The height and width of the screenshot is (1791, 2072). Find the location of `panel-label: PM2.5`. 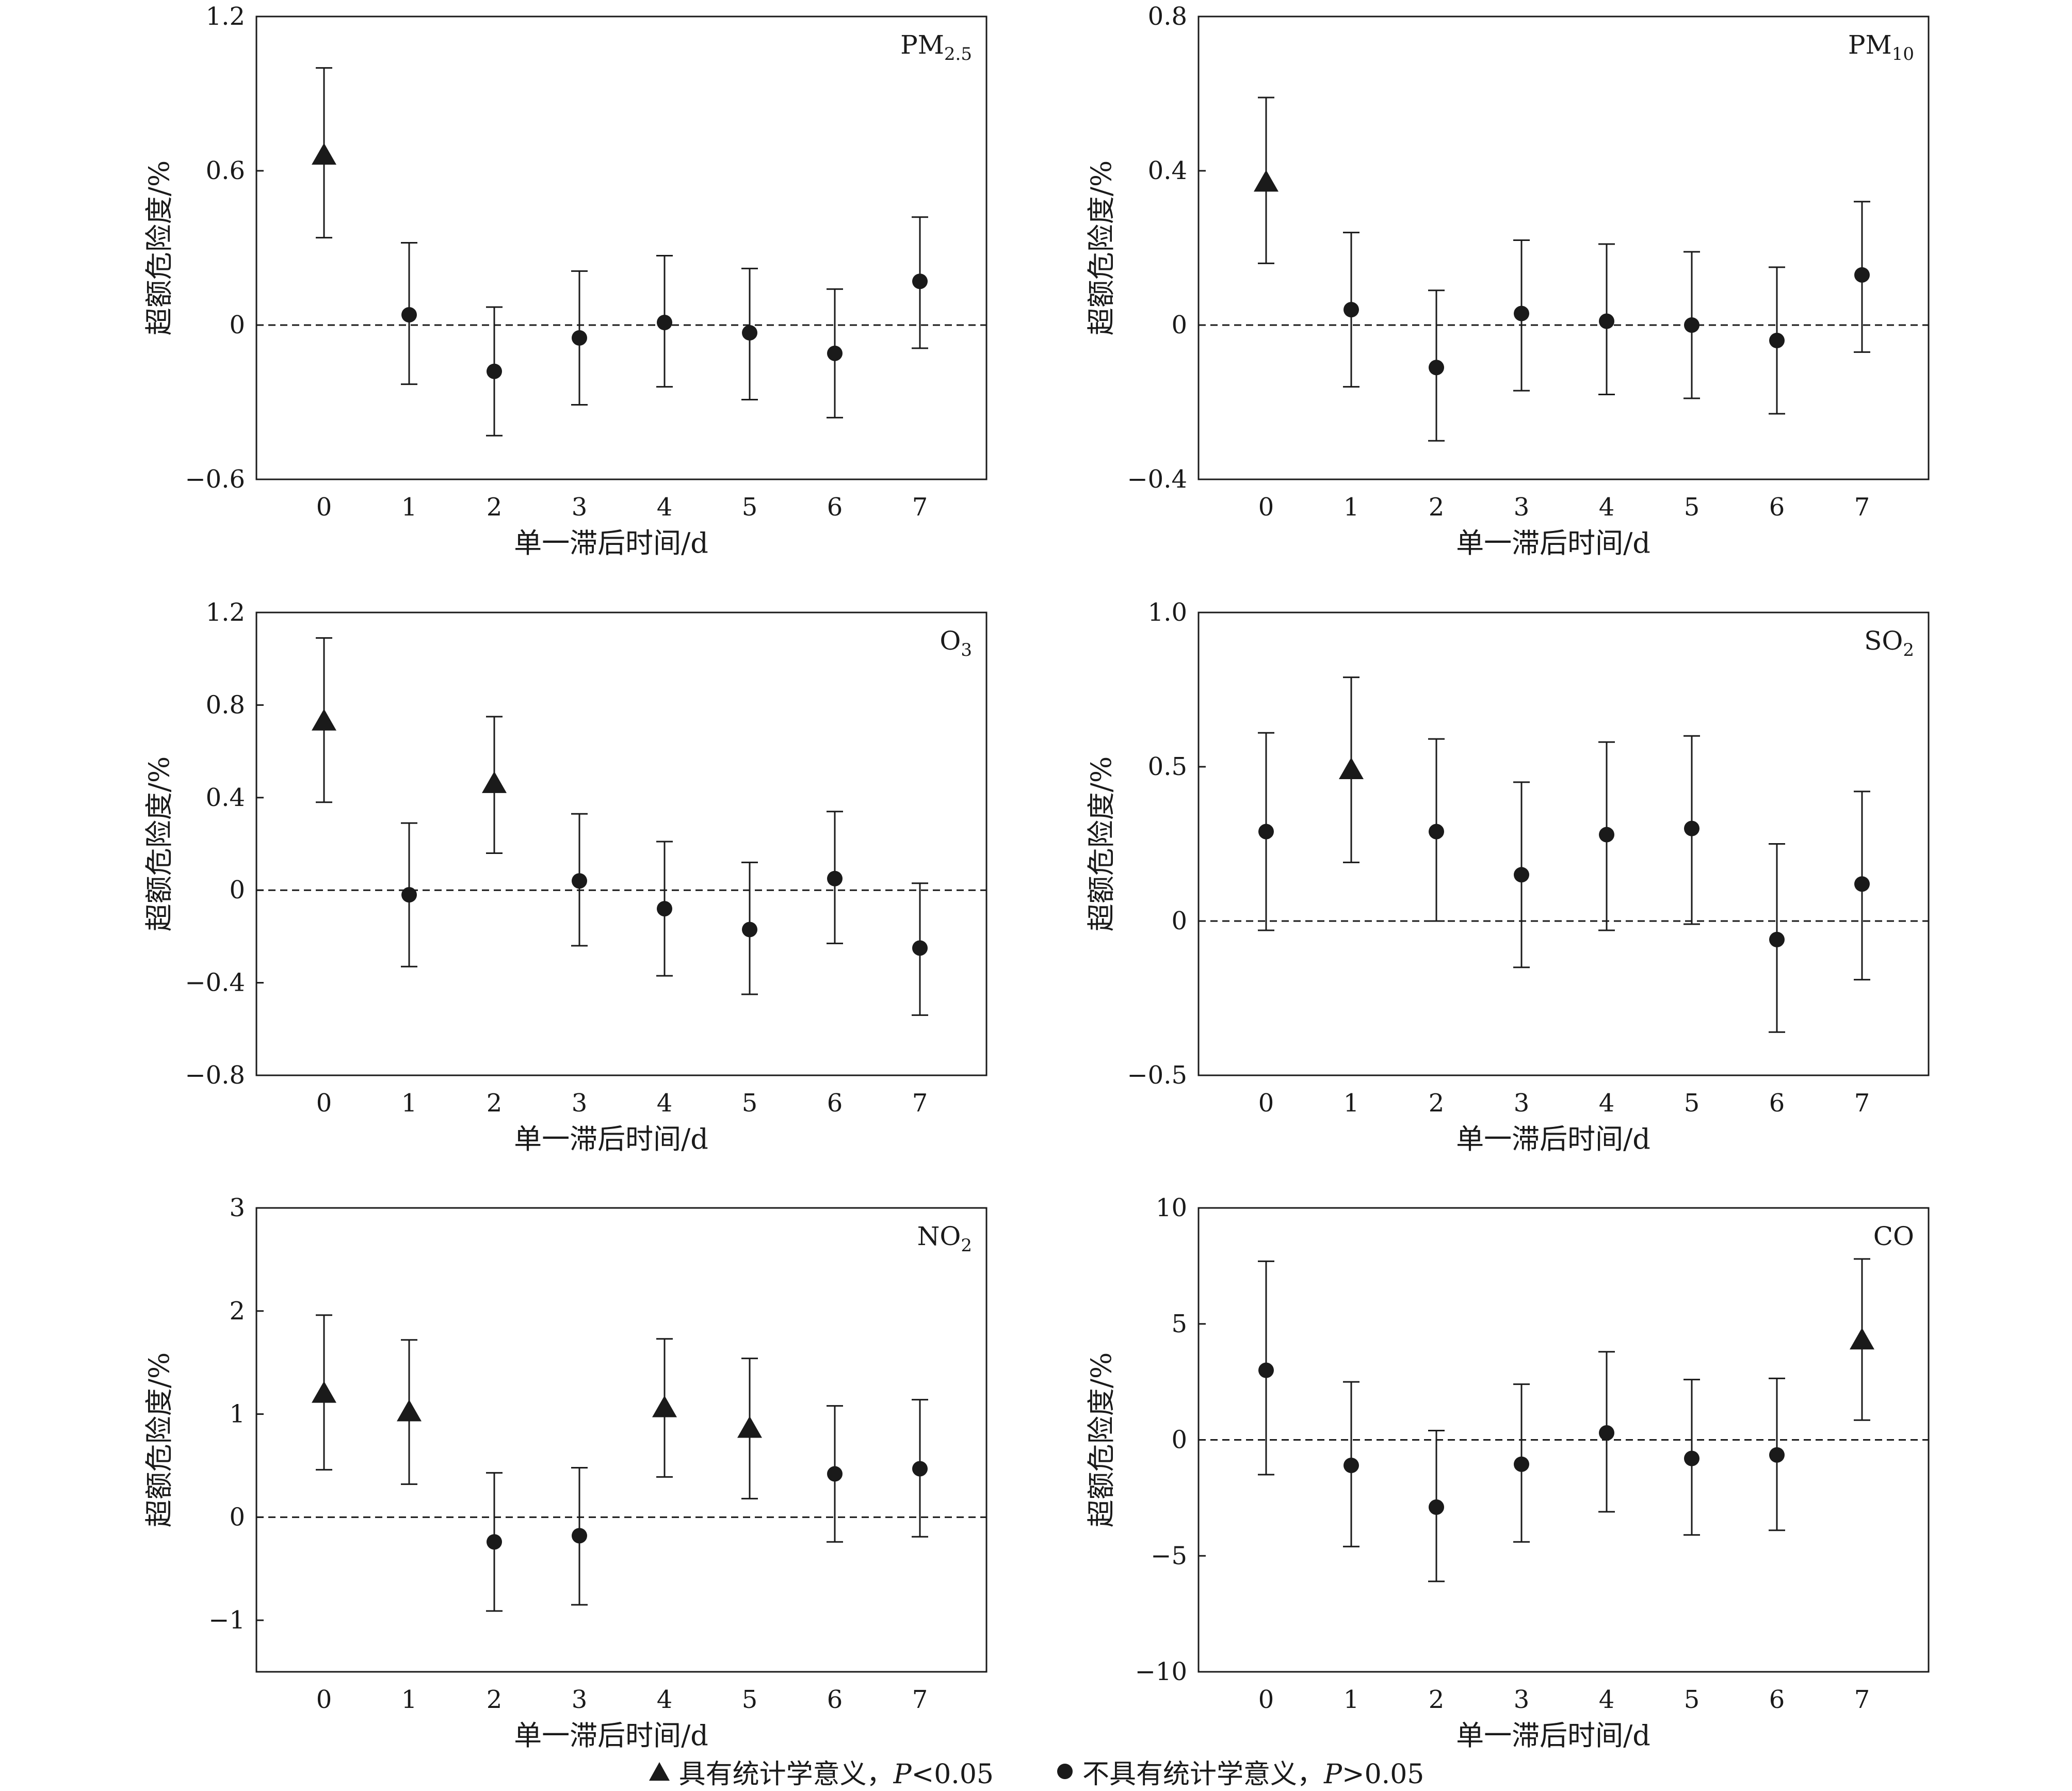

panel-label: PM2.5 is located at coordinates (936, 47).